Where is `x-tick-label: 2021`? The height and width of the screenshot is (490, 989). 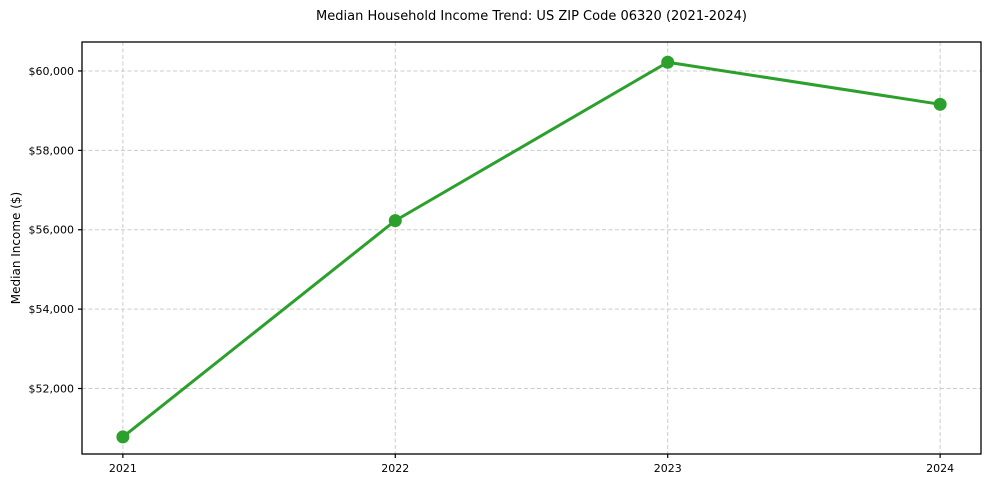
x-tick-label: 2021 is located at coordinates (123, 468).